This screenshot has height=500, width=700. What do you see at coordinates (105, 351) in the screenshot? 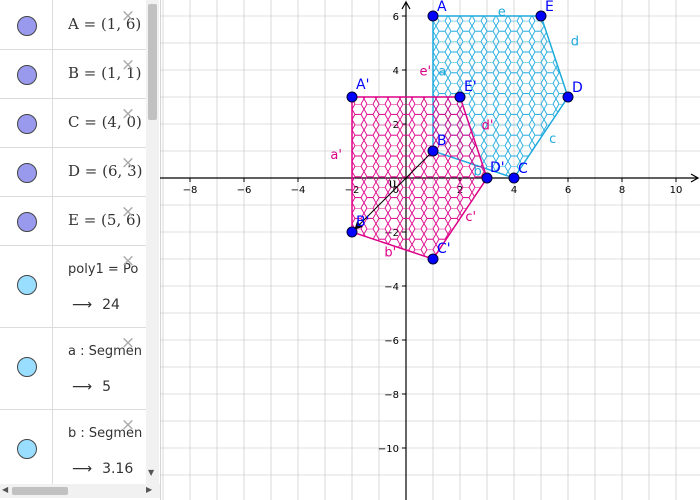
I see `algebra-definition: a : Segmen` at bounding box center [105, 351].